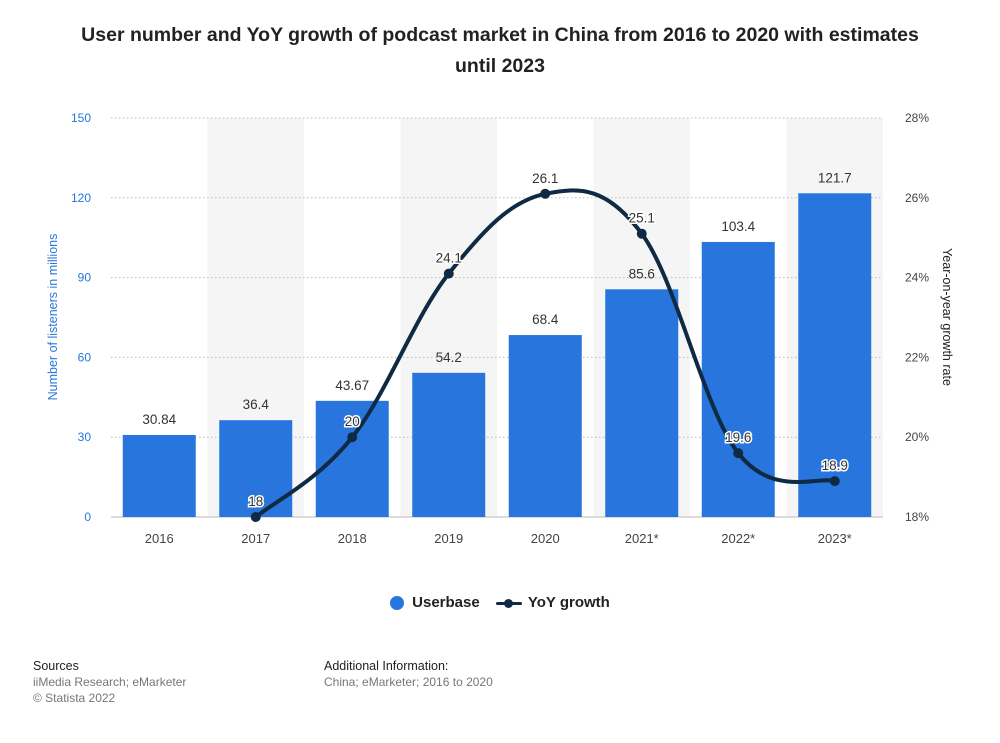 The width and height of the screenshot is (1000, 743). I want to click on line-data-label: 26.1, so click(545, 178).